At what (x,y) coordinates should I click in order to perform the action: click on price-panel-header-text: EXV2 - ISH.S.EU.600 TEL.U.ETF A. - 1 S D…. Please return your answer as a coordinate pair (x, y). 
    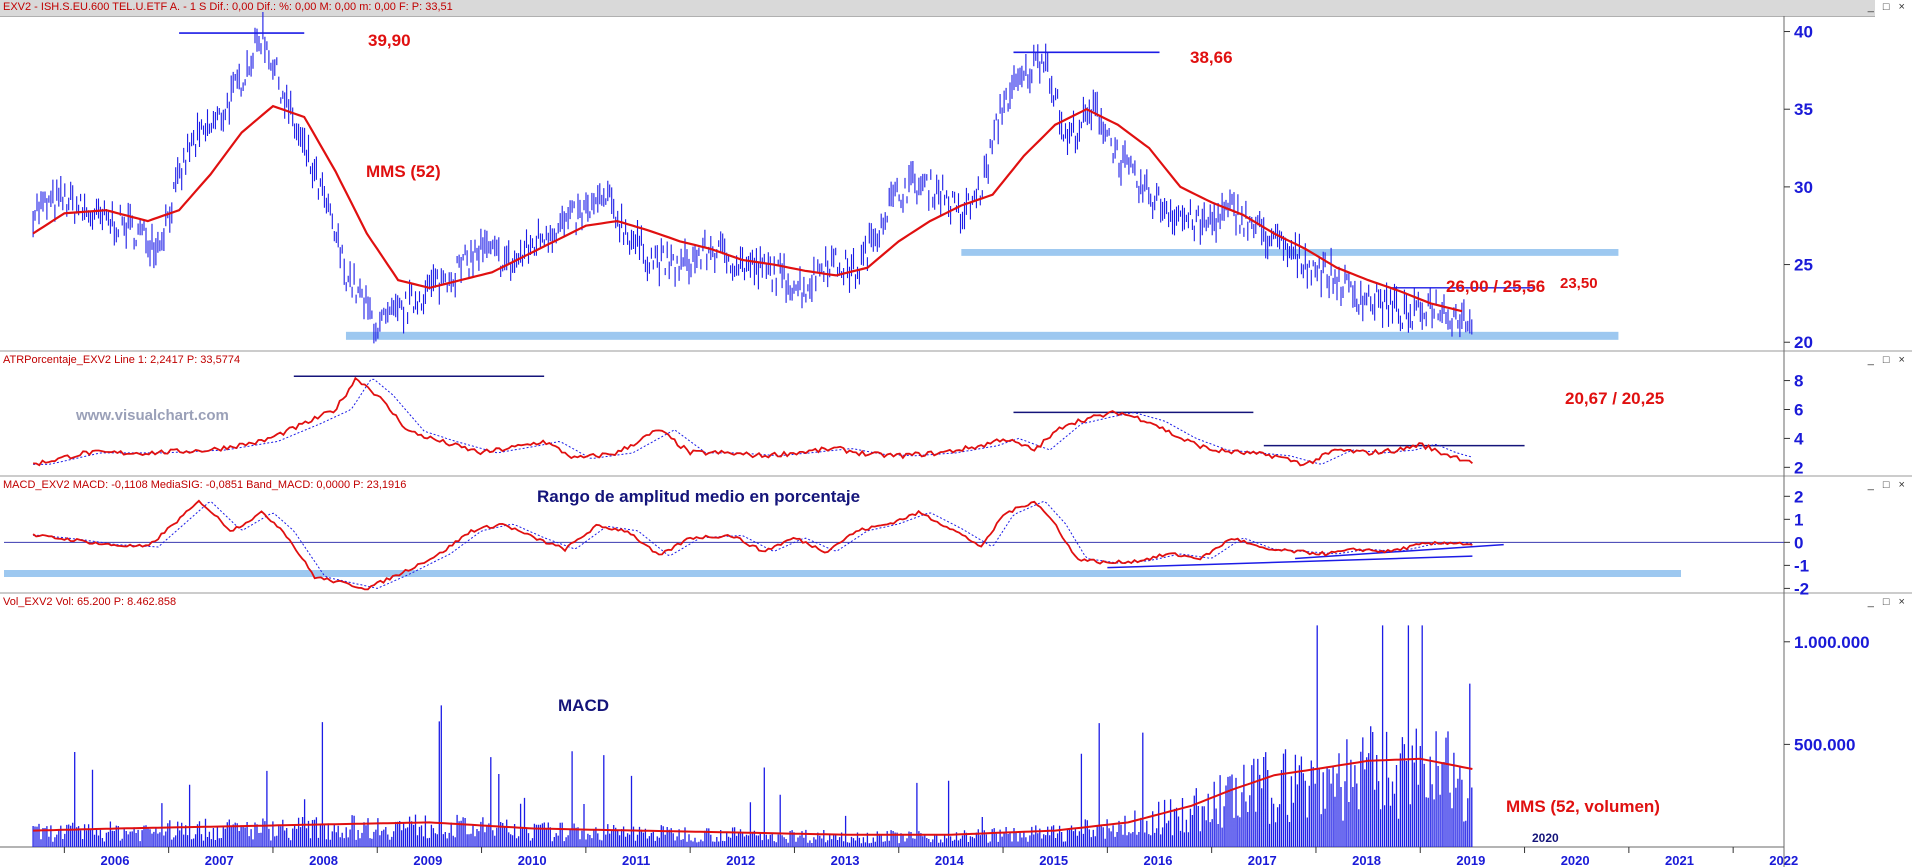
    Looking at the image, I should click on (228, 7).